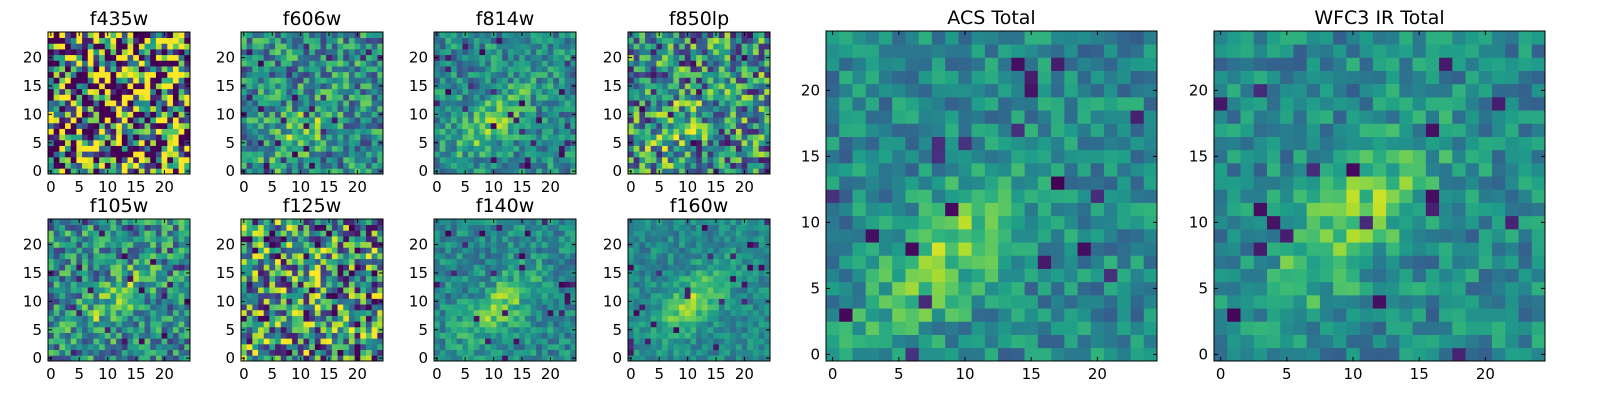 This screenshot has width=1600, height=400. Describe the element at coordinates (505, 103) in the screenshot. I see `heatmap-cells-f814w` at that location.